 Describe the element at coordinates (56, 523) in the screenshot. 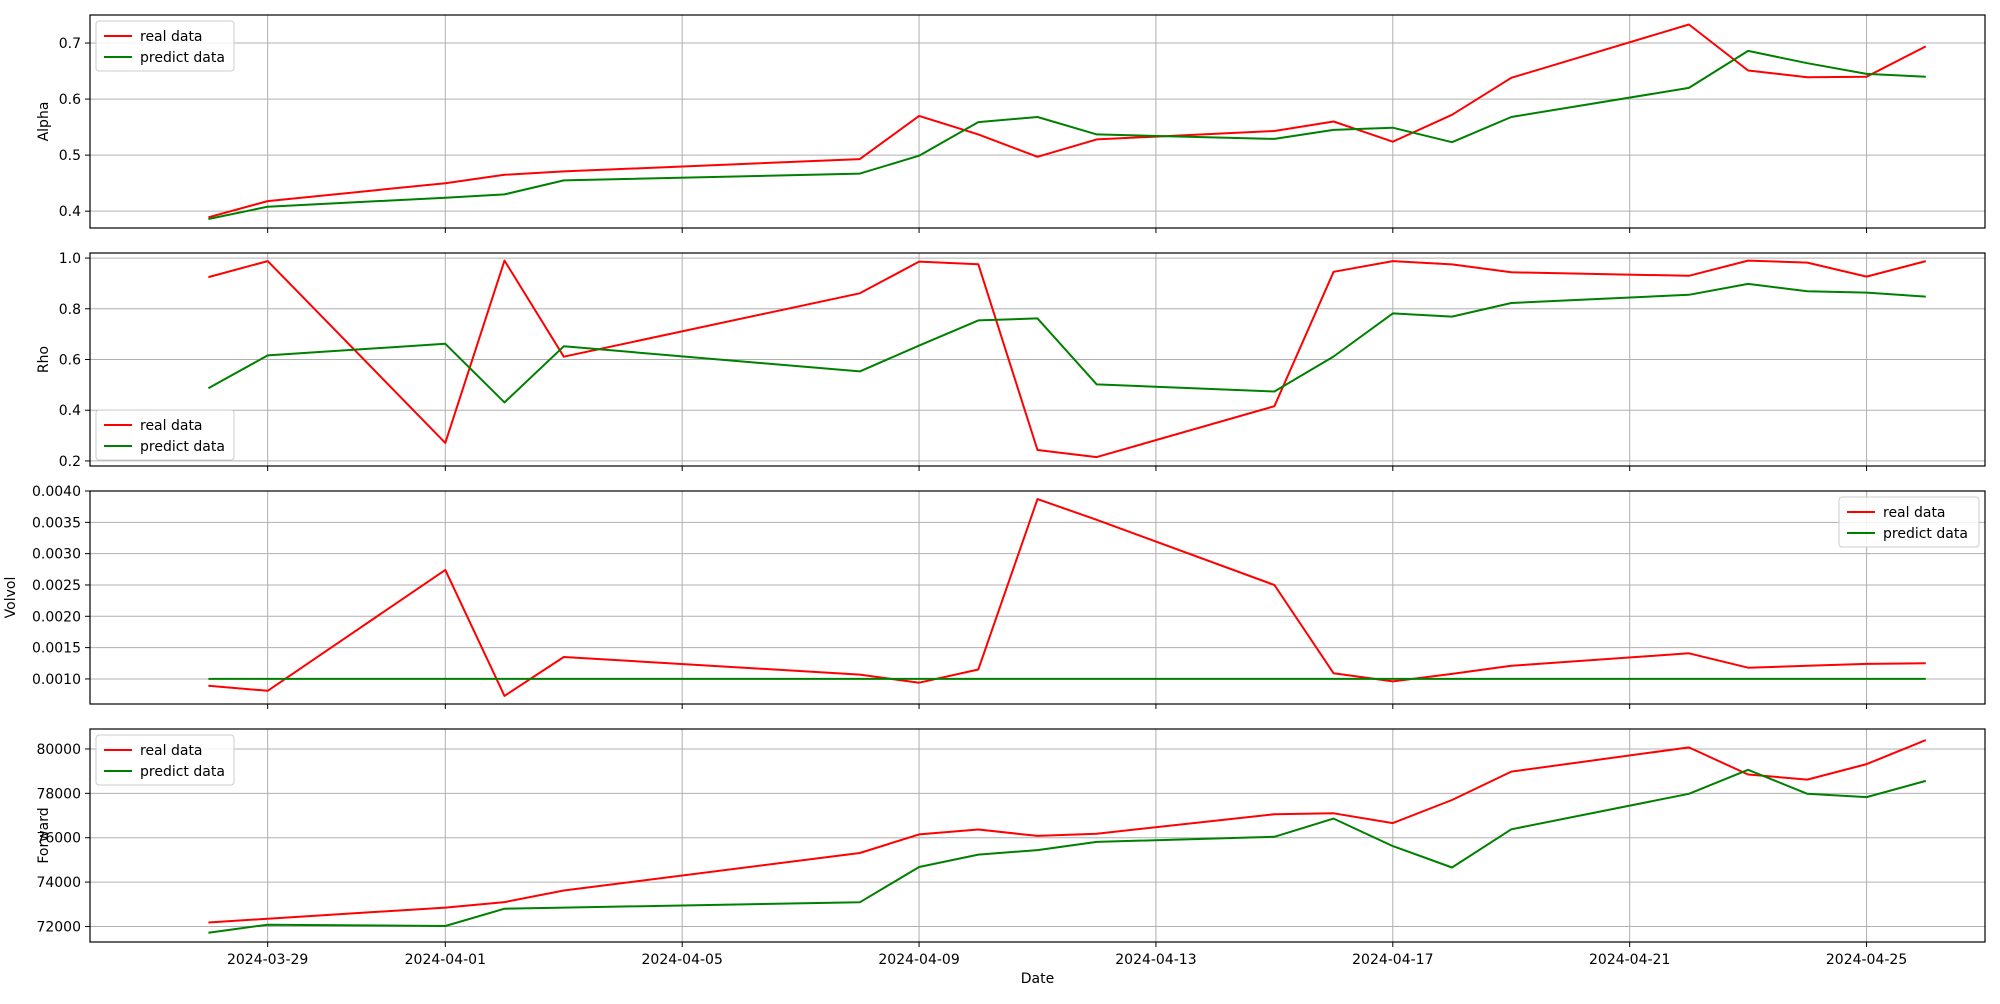

I see `y-tick-label: 0.0035` at that location.